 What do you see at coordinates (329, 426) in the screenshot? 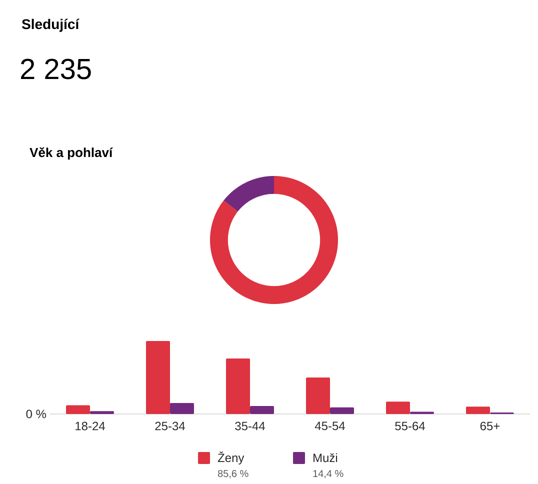
I see `x-tick-label: 45-54` at bounding box center [329, 426].